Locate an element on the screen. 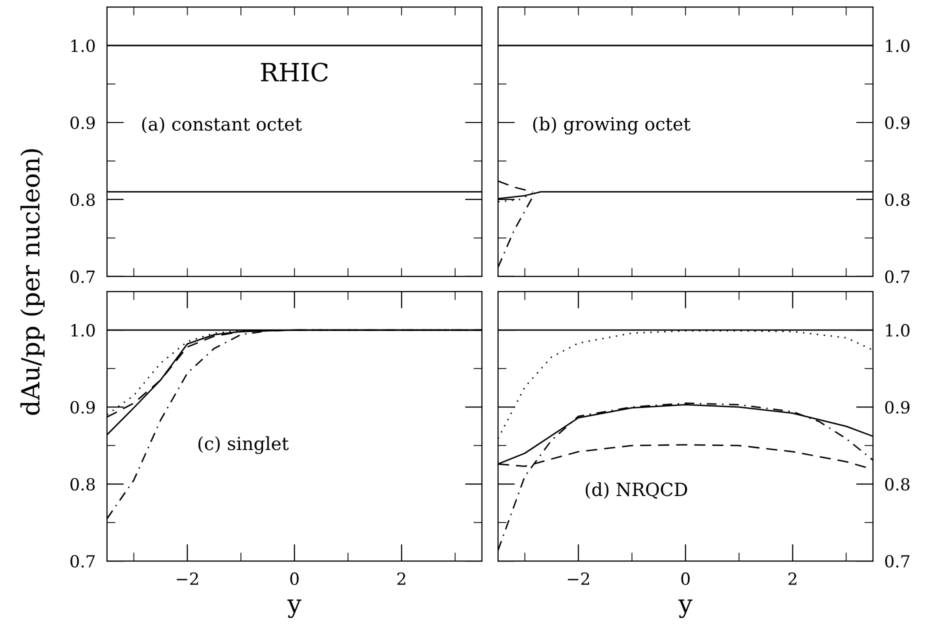 Image resolution: width=928 pixels, height=626 pixels. annotation: (a) constant octet is located at coordinates (222, 125).